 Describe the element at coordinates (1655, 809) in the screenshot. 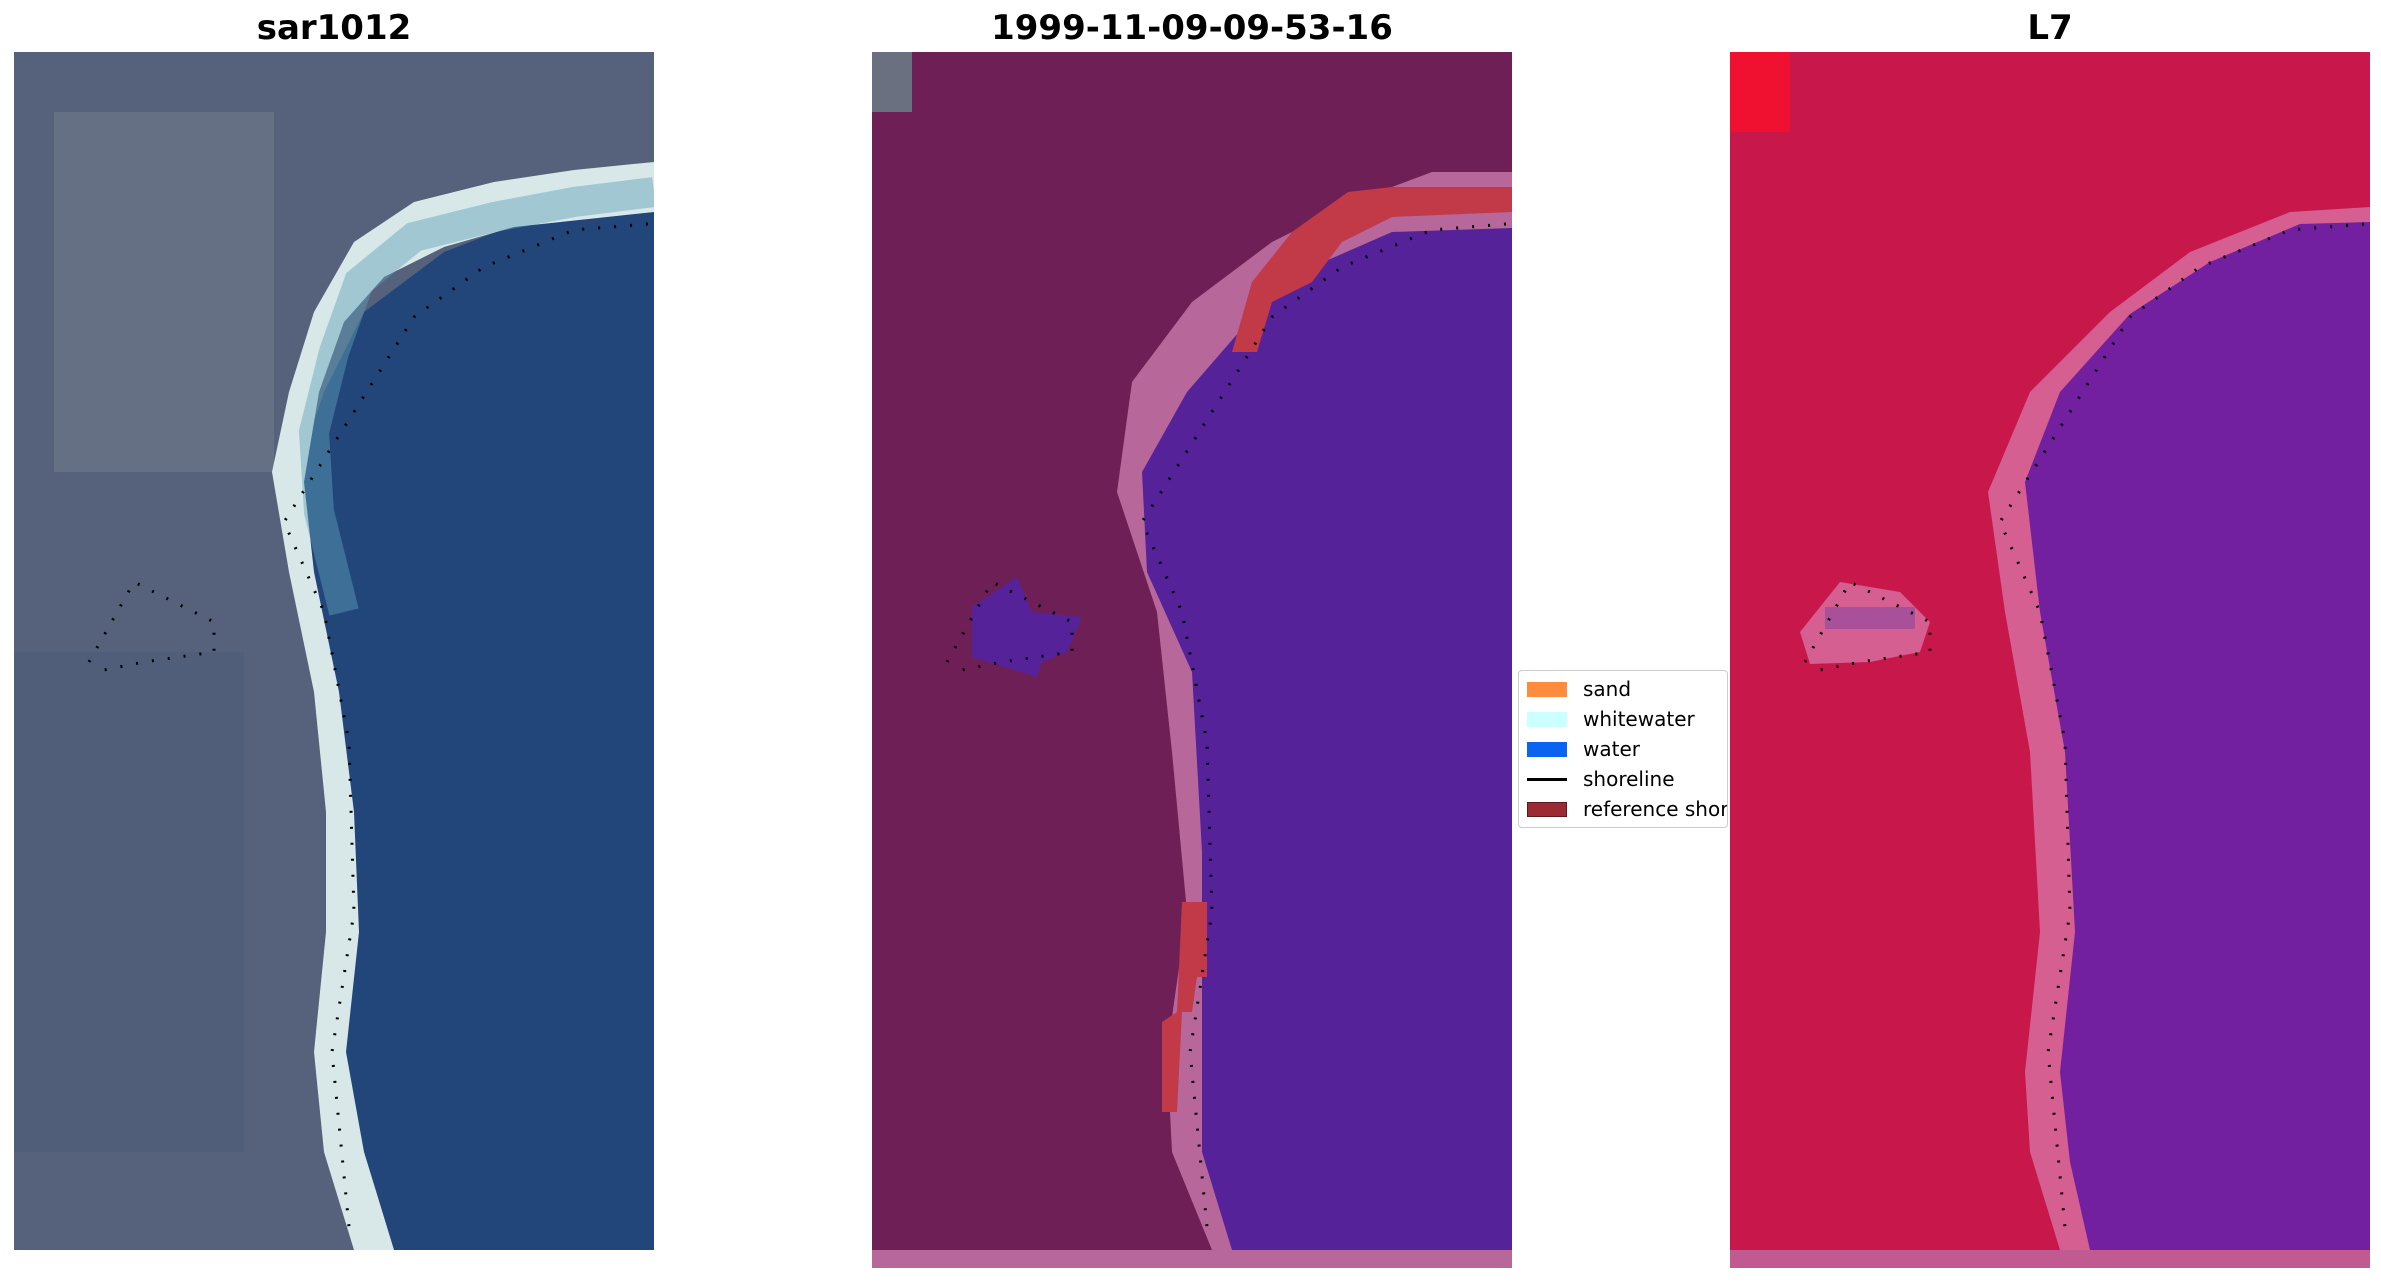

I see `legend-label-reference-shoreline: reference shoreline` at that location.